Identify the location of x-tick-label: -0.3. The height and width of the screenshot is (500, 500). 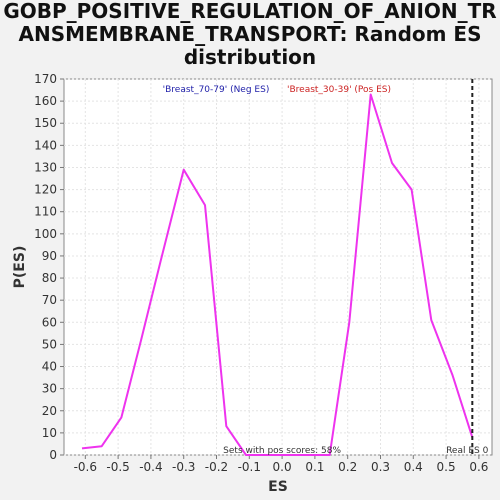
(183, 467).